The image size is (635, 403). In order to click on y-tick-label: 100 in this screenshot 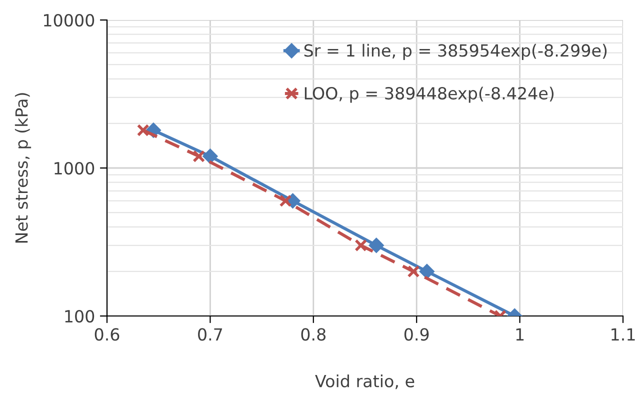, I will do `click(79, 316)`.